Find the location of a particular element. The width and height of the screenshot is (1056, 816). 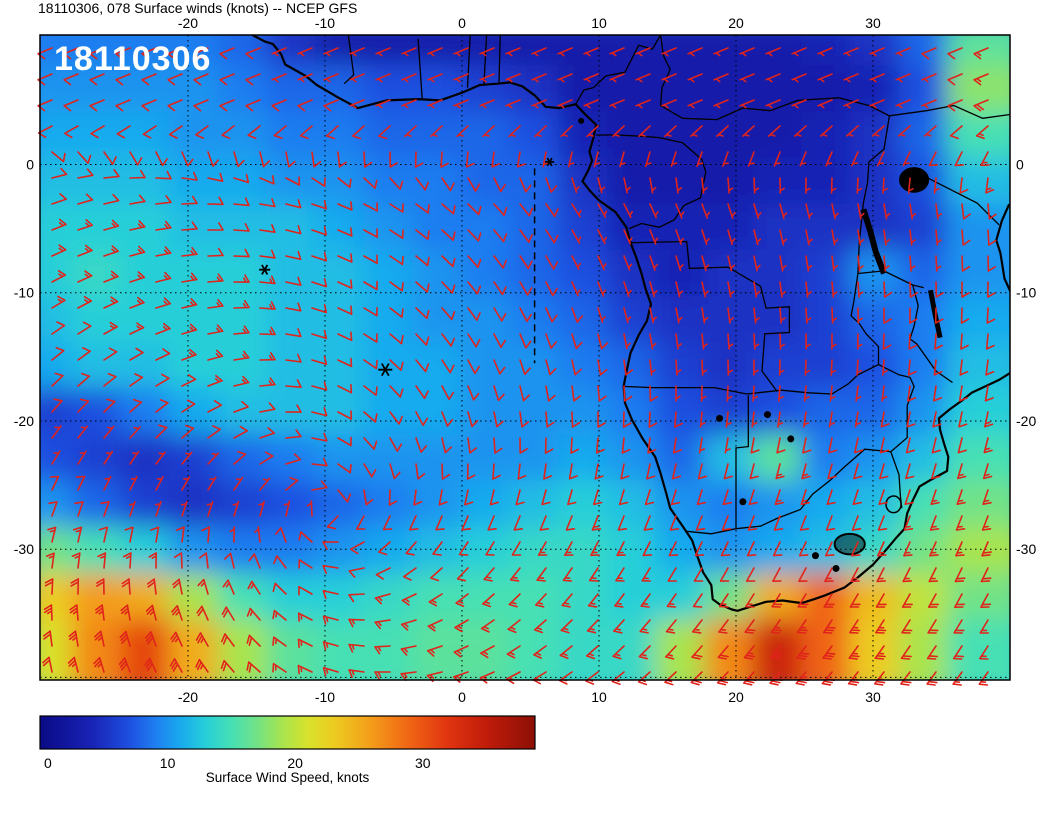

country-border is located at coordinates (499, 59).